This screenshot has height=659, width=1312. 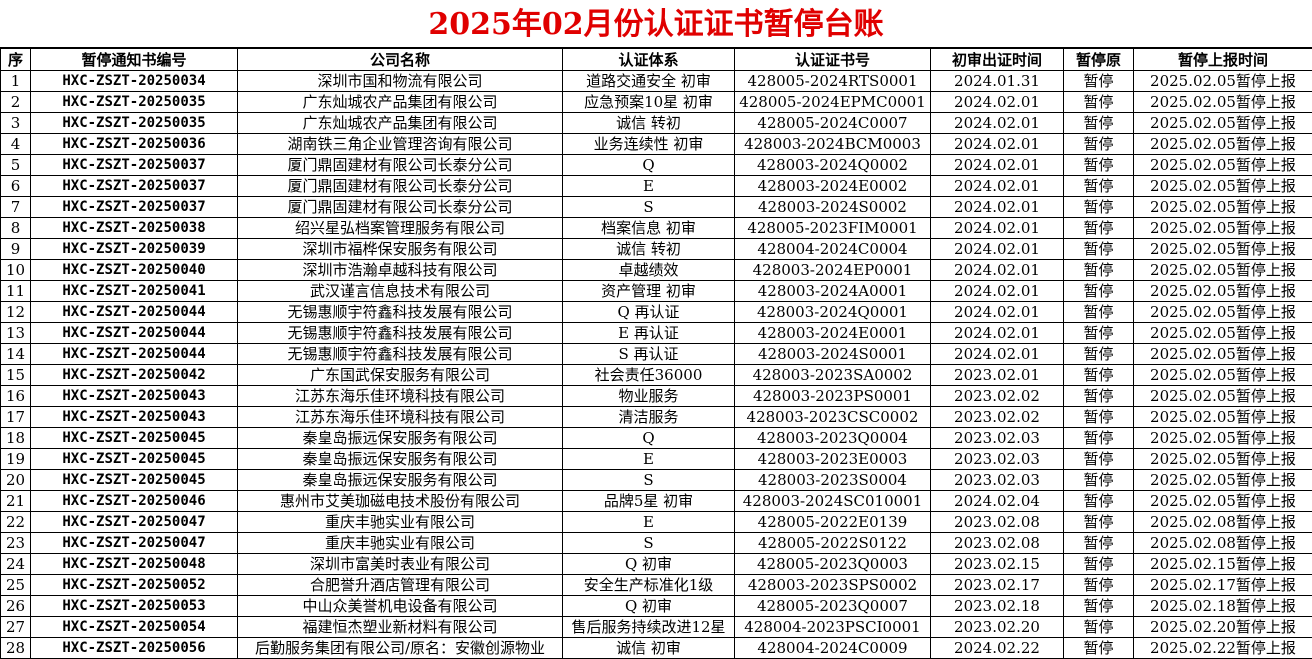 I want to click on cell: 428005-2024RTS0001, so click(x=833, y=81).